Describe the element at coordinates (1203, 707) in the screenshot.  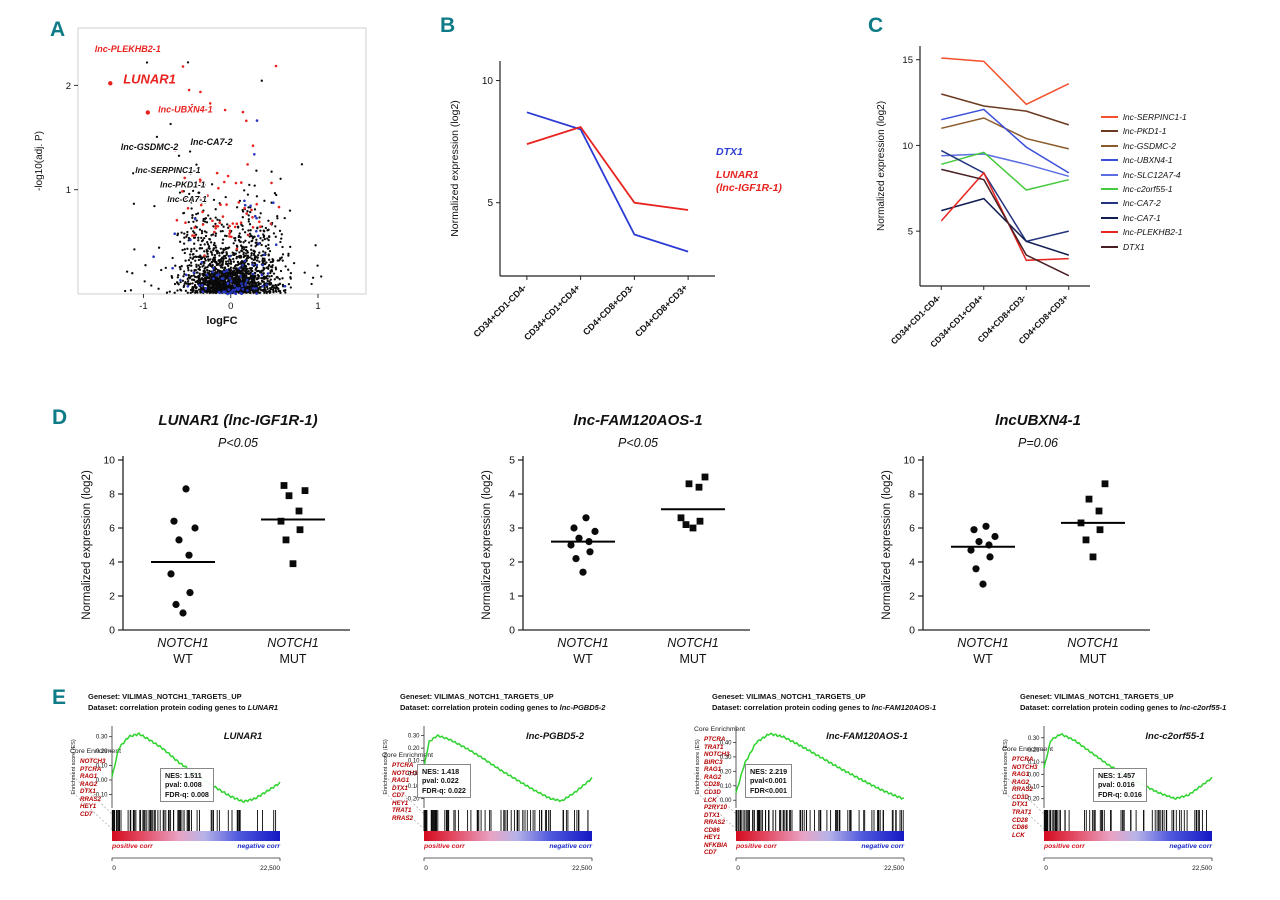
I see `gsea-dataset-gene: lnc-c2orf55-1` at that location.